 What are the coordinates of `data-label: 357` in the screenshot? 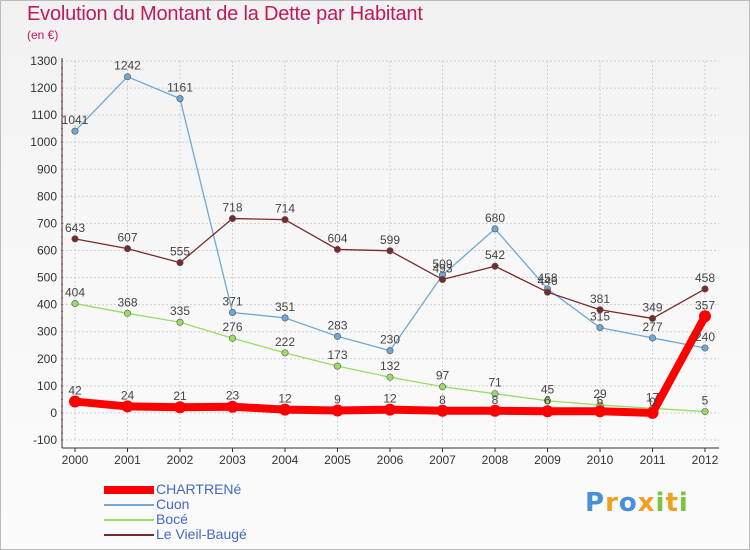 It's located at (705, 305).